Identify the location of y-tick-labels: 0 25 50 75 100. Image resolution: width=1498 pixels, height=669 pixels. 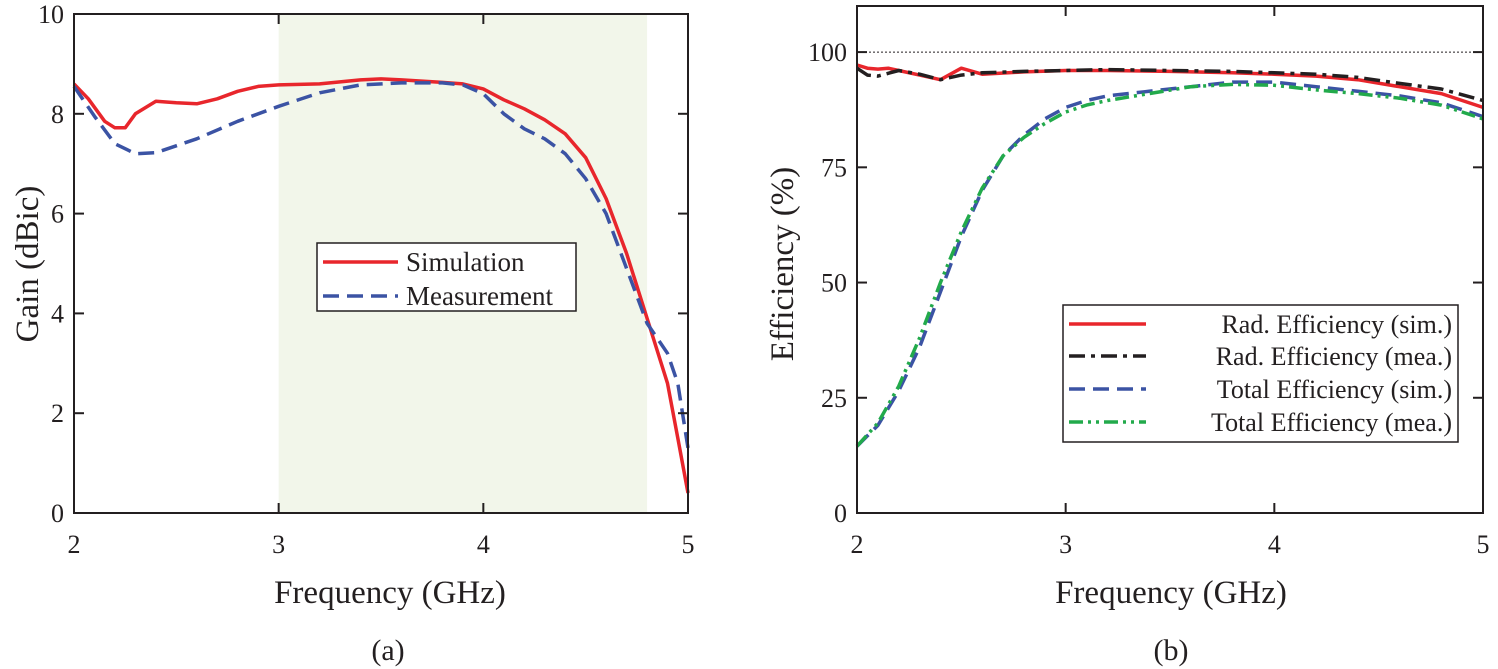
(827, 283).